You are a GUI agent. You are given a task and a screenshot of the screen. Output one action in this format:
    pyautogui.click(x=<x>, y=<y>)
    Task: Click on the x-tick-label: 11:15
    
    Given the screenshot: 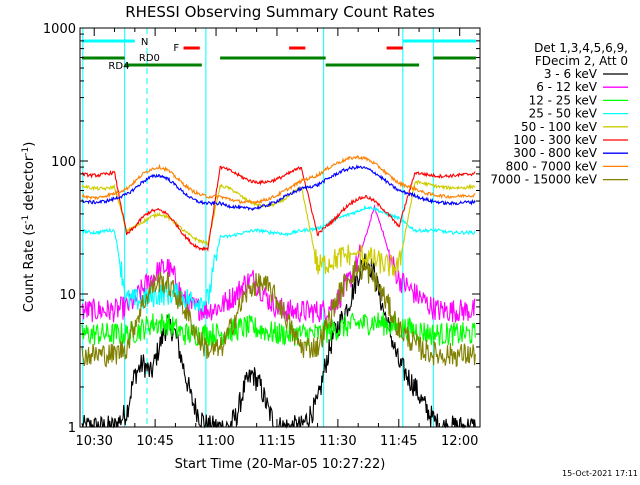 What is the action you would take?
    pyautogui.click(x=276, y=441)
    